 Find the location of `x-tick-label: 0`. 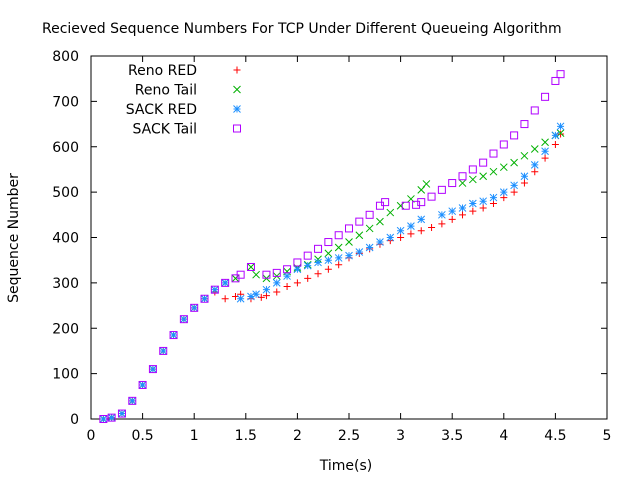

x-tick-label: 0 is located at coordinates (91, 436).